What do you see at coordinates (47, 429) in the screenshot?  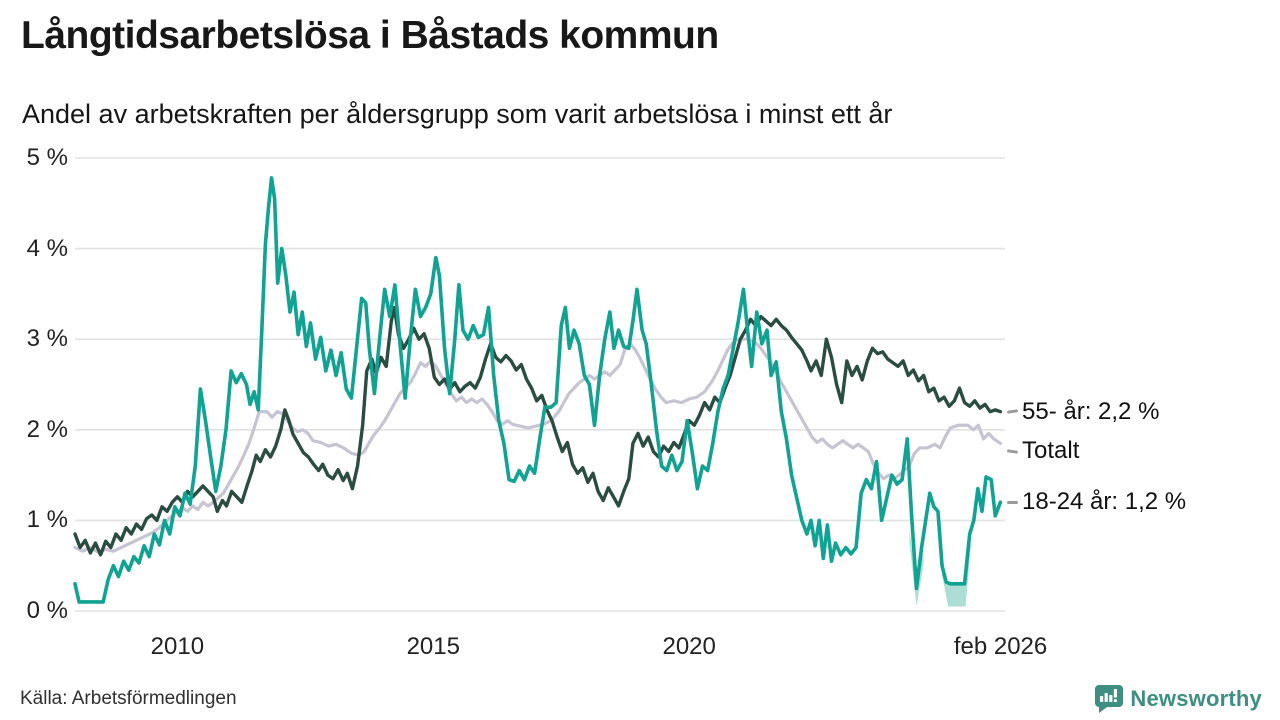 I see `y-tick-label: 2 %` at bounding box center [47, 429].